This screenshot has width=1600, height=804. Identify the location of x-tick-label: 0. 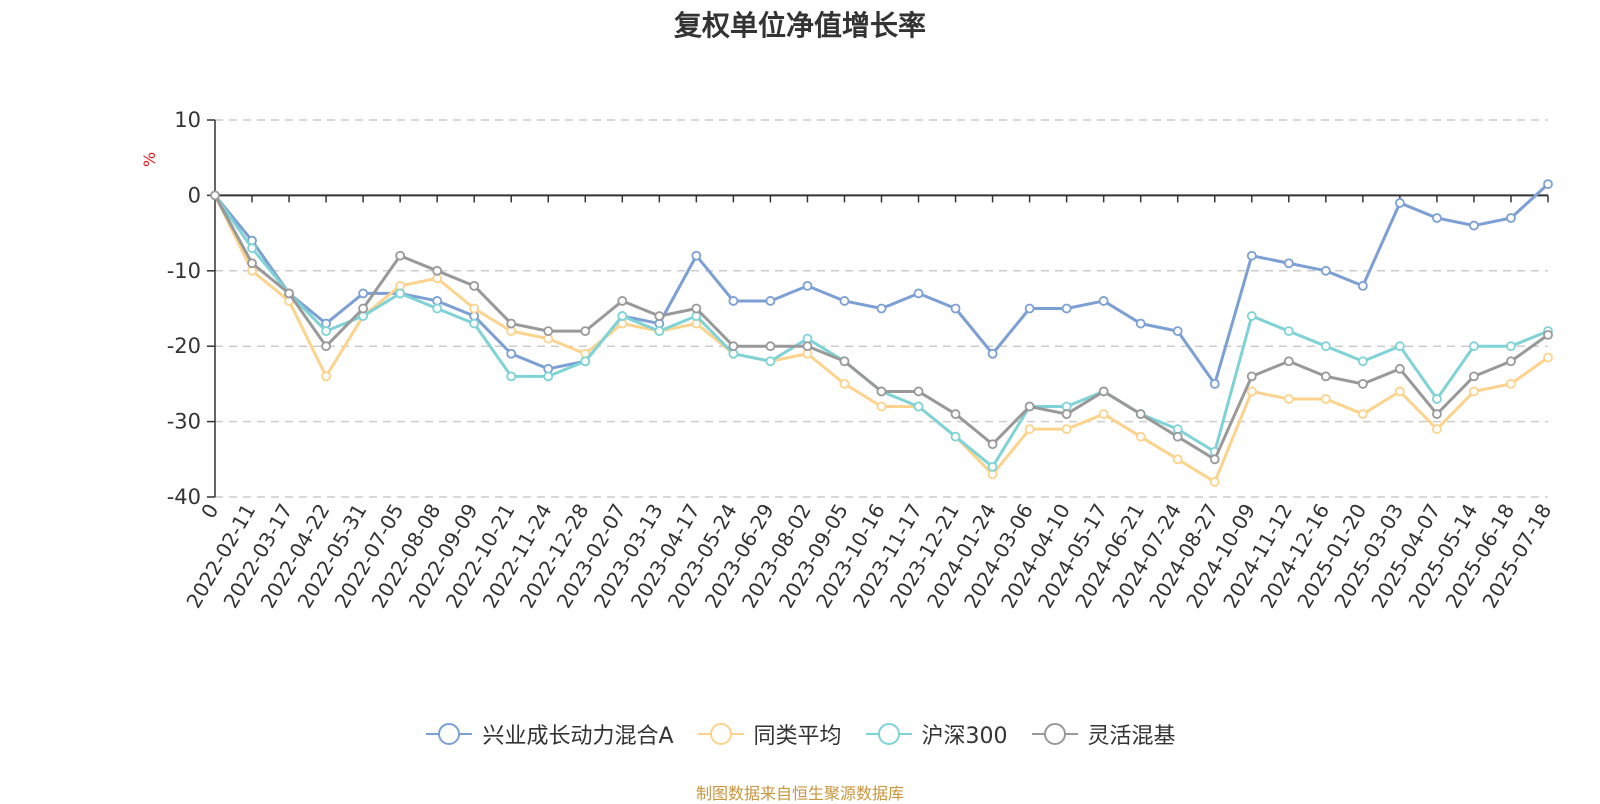
(209, 511).